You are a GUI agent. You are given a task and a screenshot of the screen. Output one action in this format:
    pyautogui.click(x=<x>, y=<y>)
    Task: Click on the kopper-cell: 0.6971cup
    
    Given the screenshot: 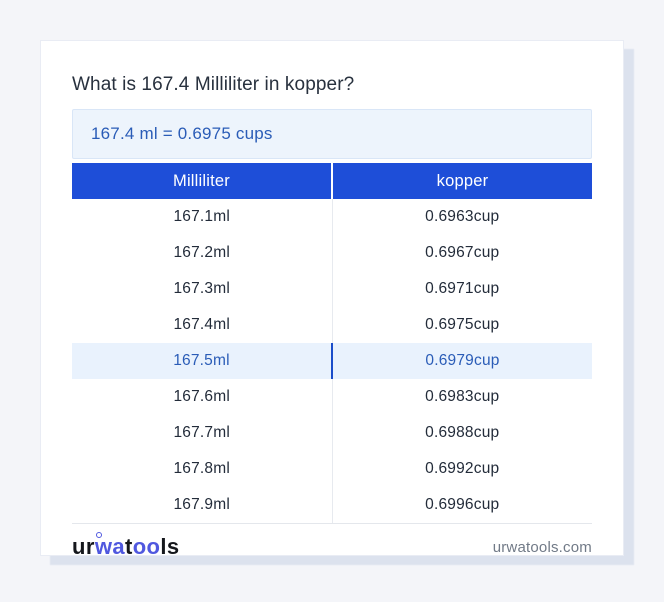 What is the action you would take?
    pyautogui.click(x=462, y=288)
    